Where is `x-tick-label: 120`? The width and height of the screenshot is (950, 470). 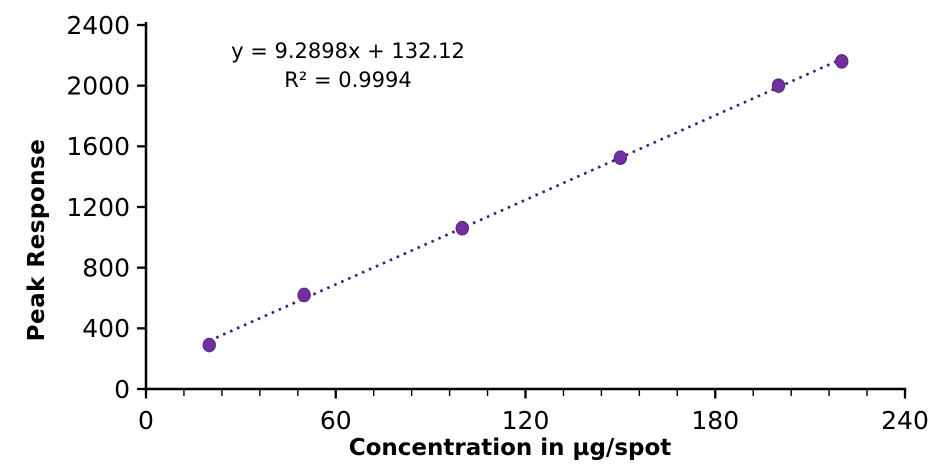
x-tick-label: 120 is located at coordinates (526, 420).